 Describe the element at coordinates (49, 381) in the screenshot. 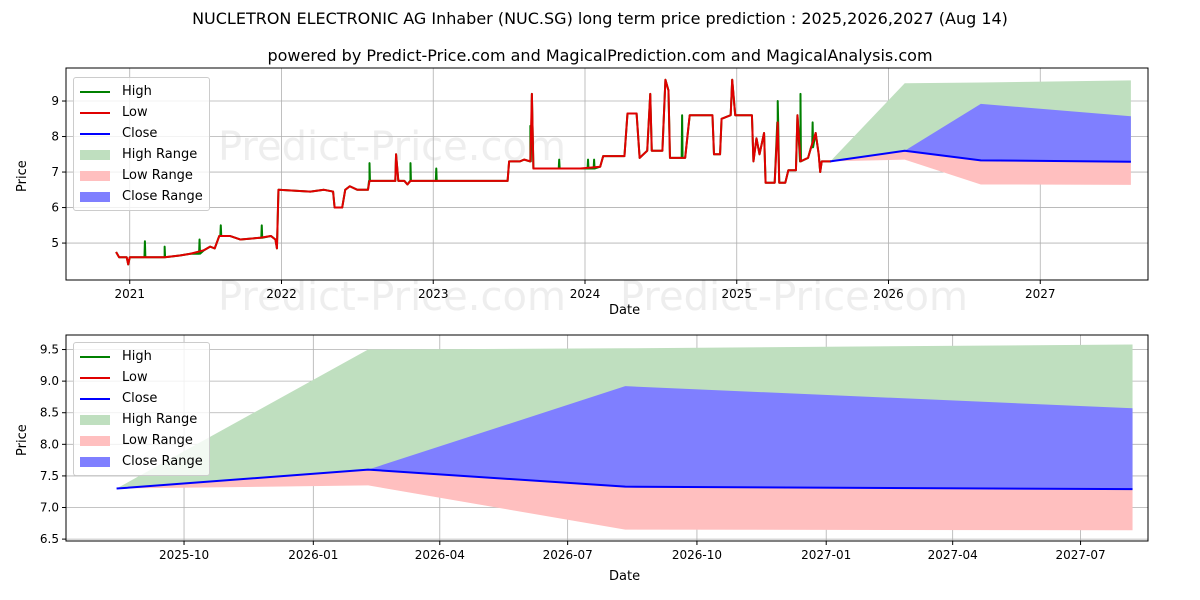

I see `bottom-ytick-label: 9.0` at that location.